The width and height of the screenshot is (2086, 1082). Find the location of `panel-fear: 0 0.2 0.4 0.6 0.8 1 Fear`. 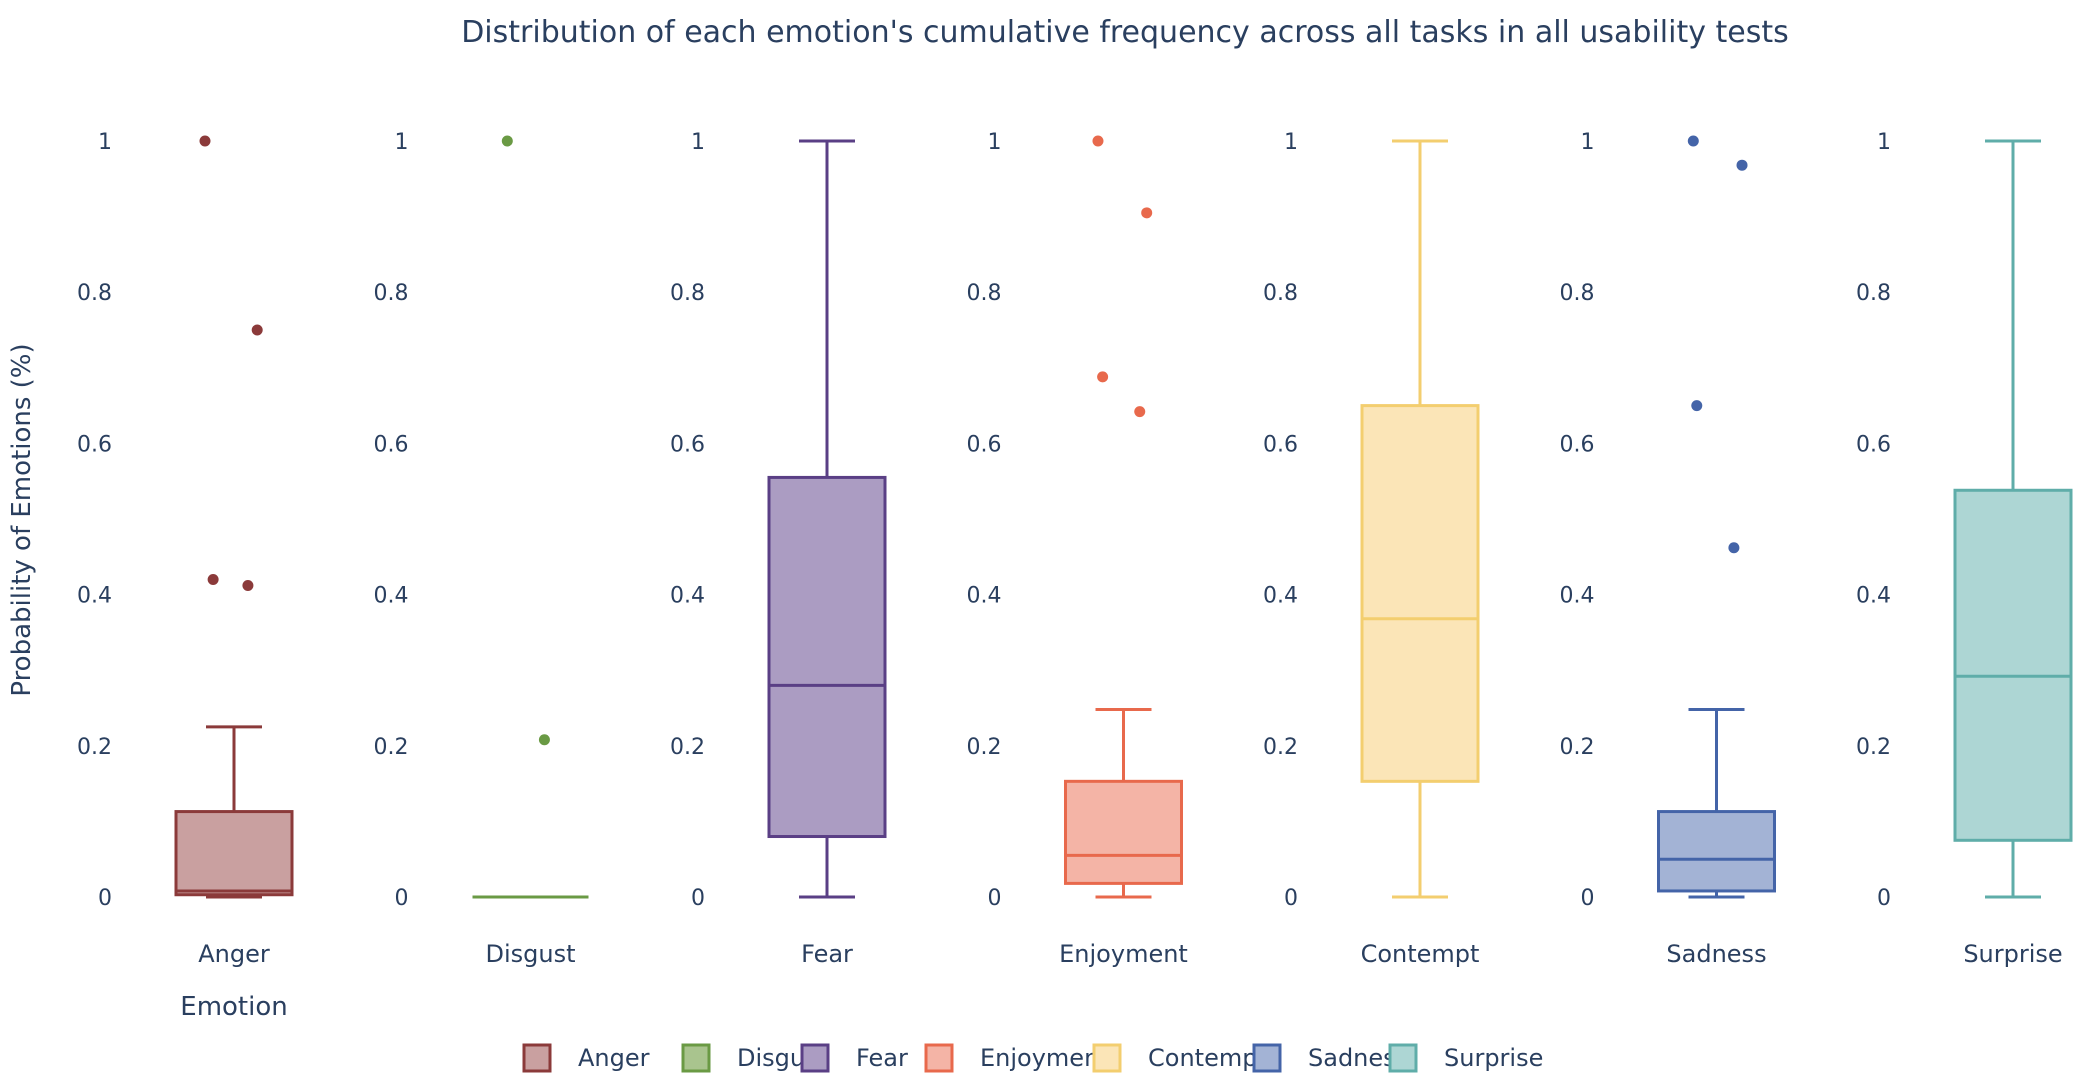

panel-fear: 0 0.2 0.4 0.6 0.8 1 Fear is located at coordinates (778, 549).